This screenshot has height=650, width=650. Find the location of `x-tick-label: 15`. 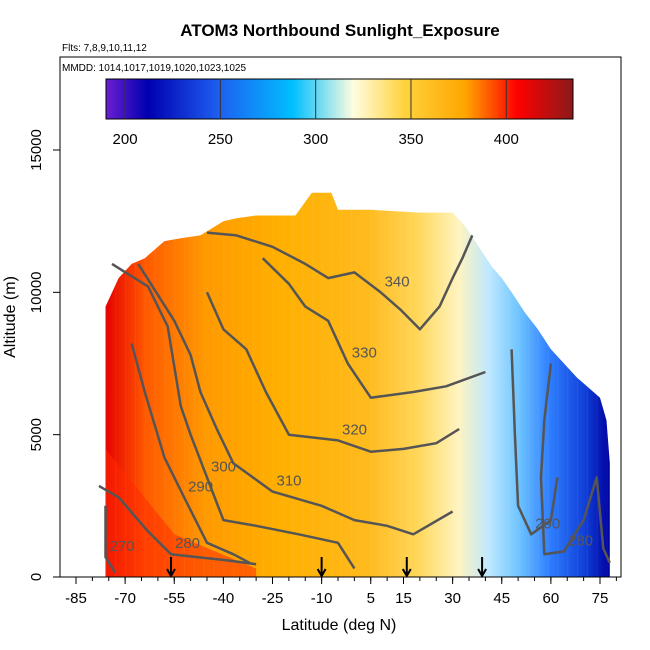

x-tick-label: 15 is located at coordinates (403, 598).